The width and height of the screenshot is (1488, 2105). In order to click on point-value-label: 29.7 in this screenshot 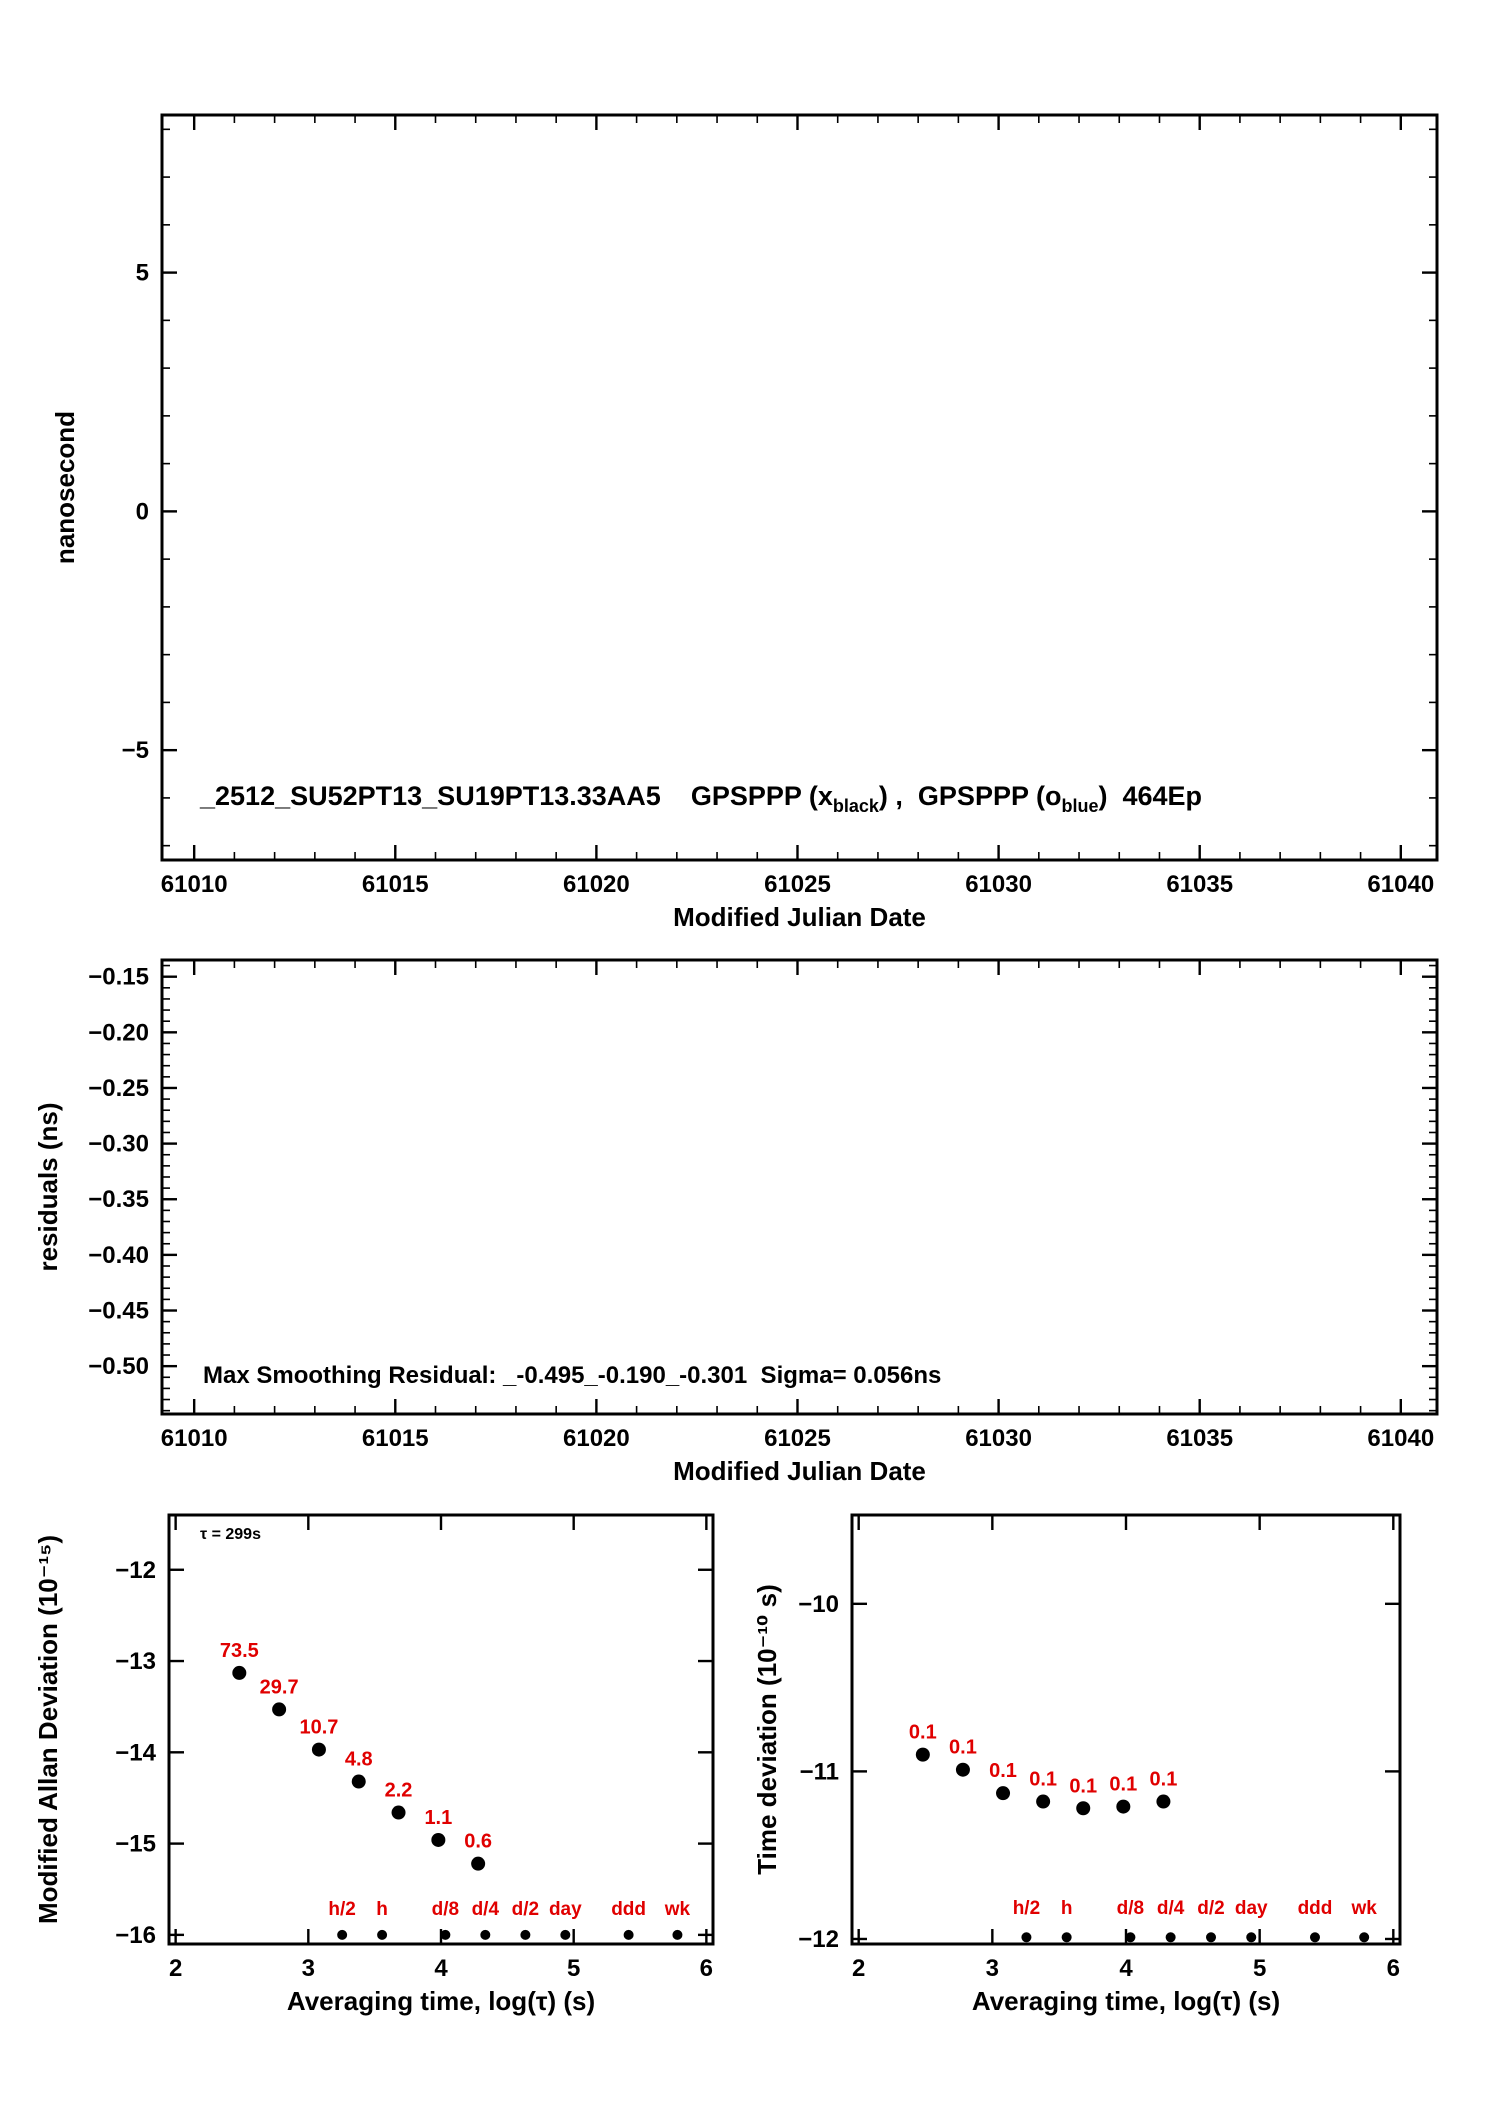, I will do `click(279, 1687)`.